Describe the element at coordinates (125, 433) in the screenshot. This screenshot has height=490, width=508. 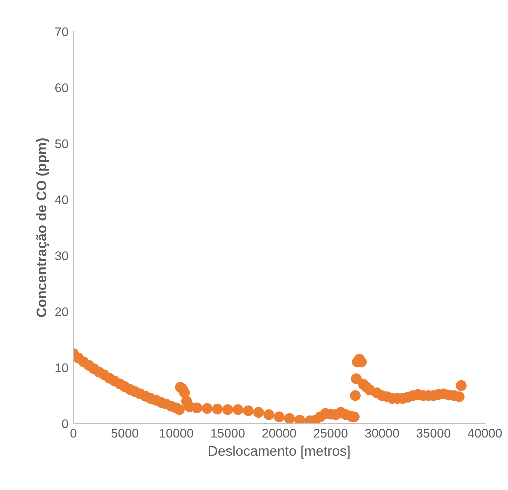
I see `x-tick-label: 5000` at that location.